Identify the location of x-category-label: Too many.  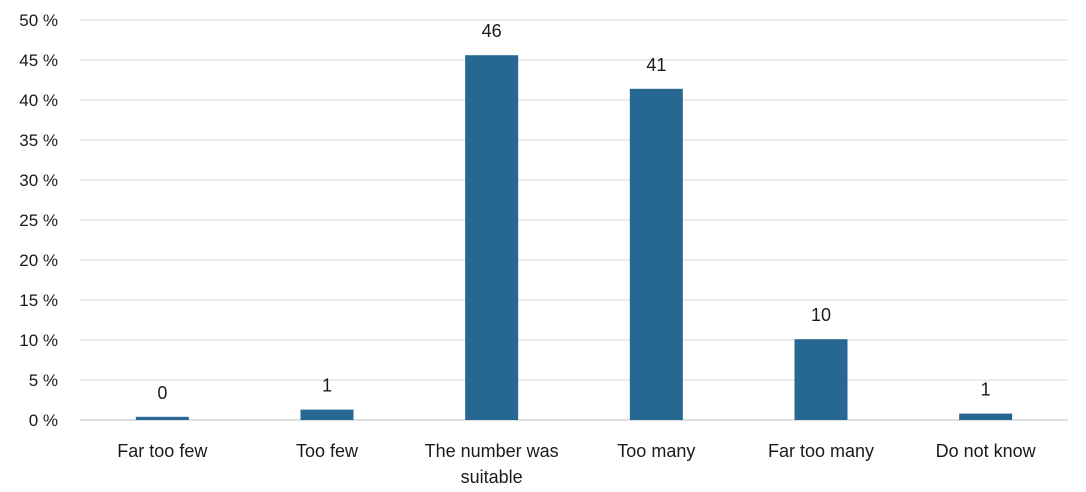
(656, 451).